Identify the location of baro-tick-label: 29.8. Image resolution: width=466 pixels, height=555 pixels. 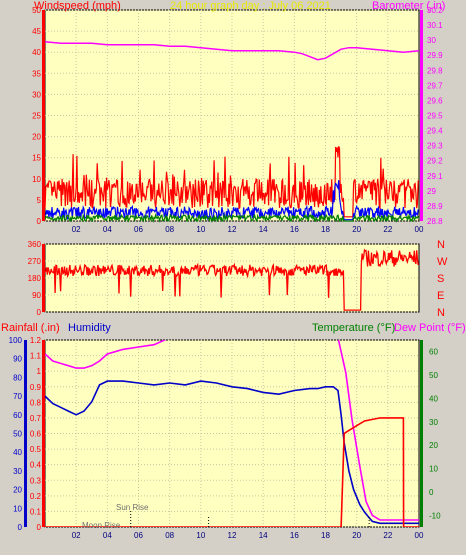
(435, 70).